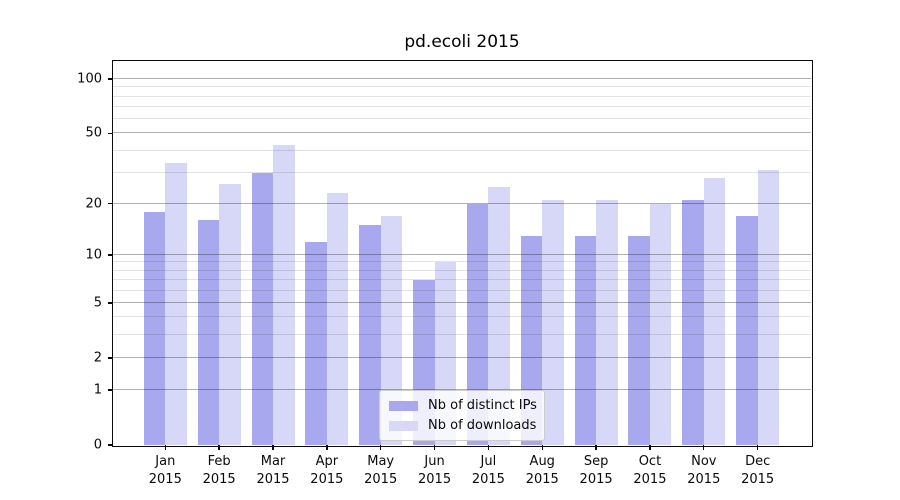 The image size is (900, 500). I want to click on x-tick-mark-jun, so click(434, 447).